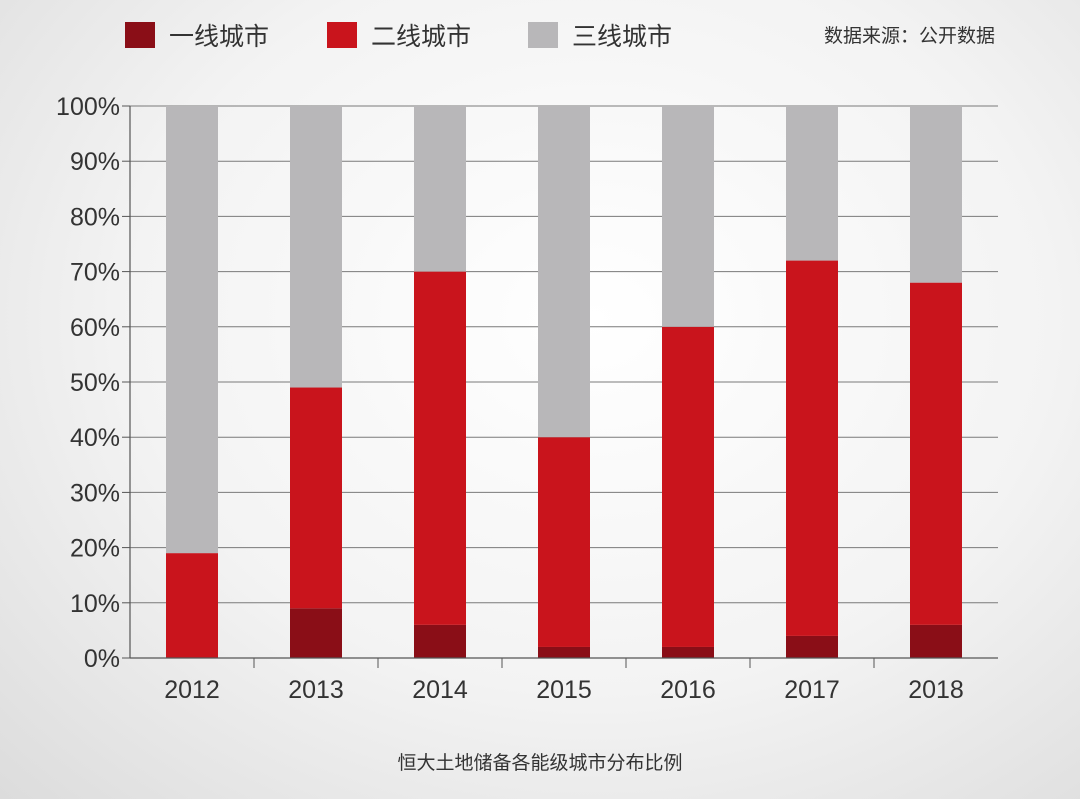 The image size is (1080, 799). What do you see at coordinates (102, 659) in the screenshot?
I see `y-tick-label: 0%` at bounding box center [102, 659].